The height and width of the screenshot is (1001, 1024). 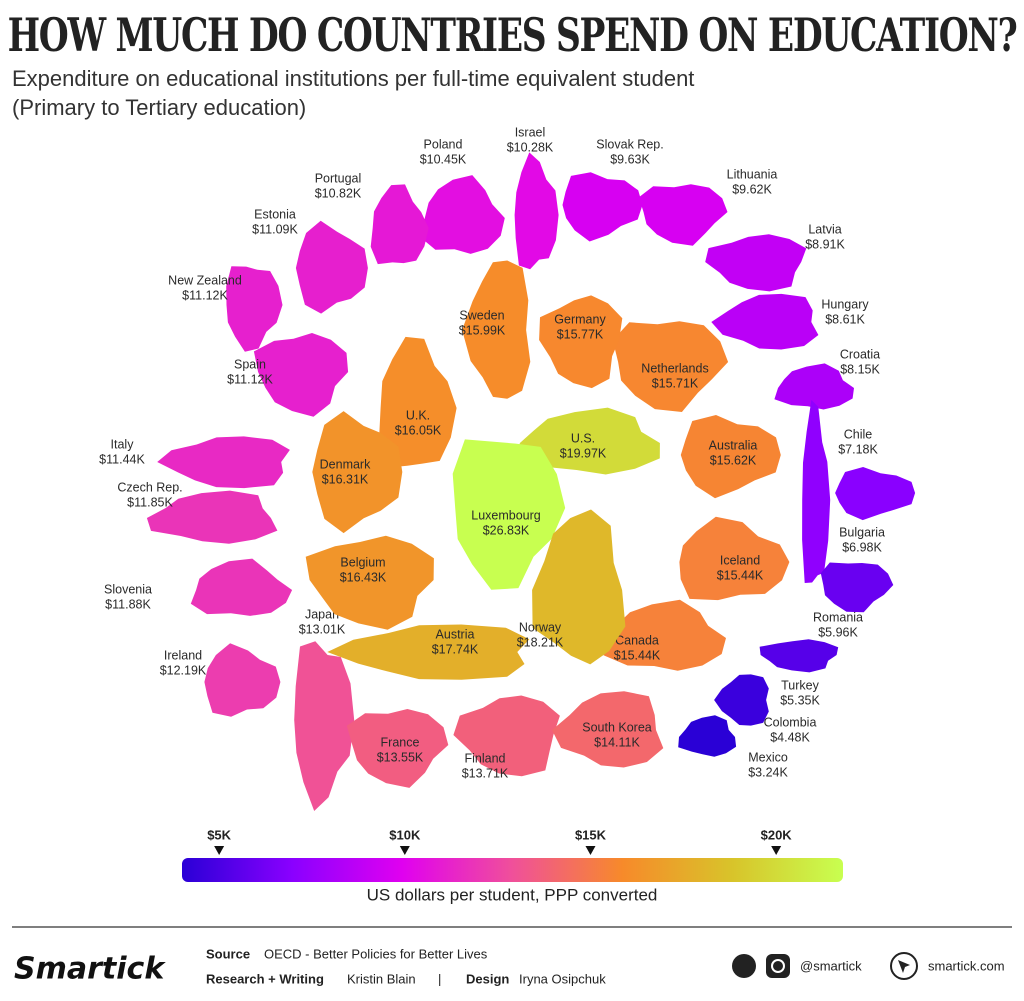 What do you see at coordinates (485, 758) in the screenshot?
I see `country-label: Finland` at bounding box center [485, 758].